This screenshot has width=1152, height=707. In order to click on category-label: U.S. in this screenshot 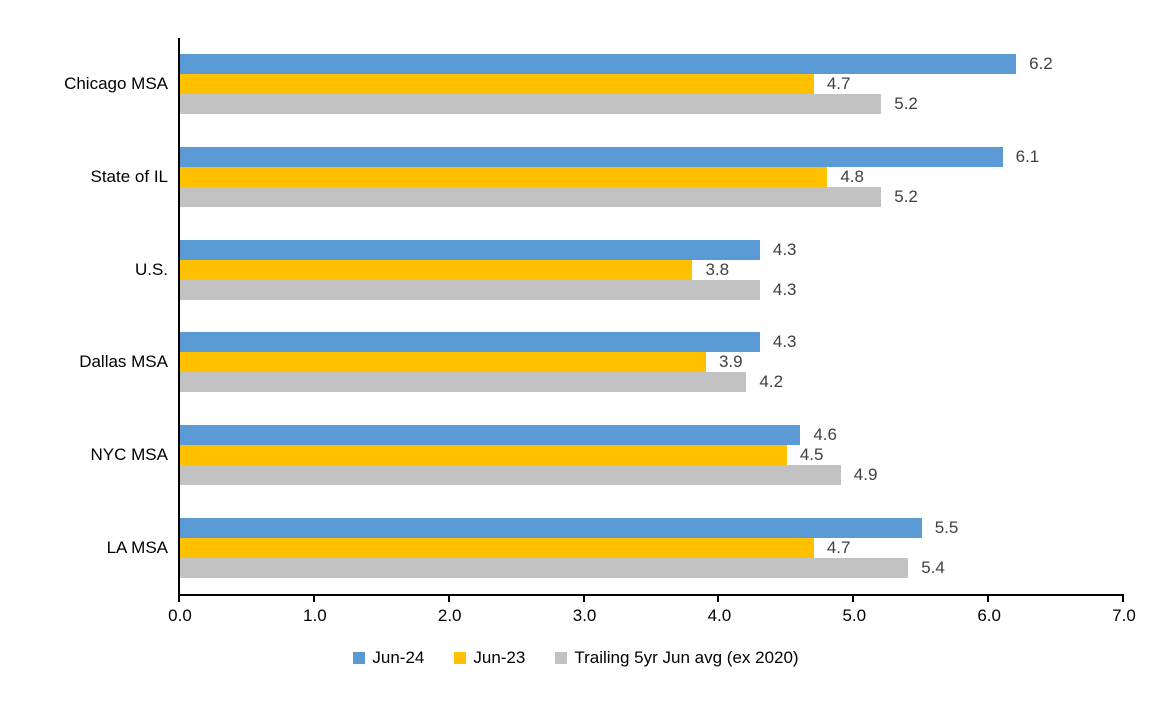, I will do `click(151, 269)`.